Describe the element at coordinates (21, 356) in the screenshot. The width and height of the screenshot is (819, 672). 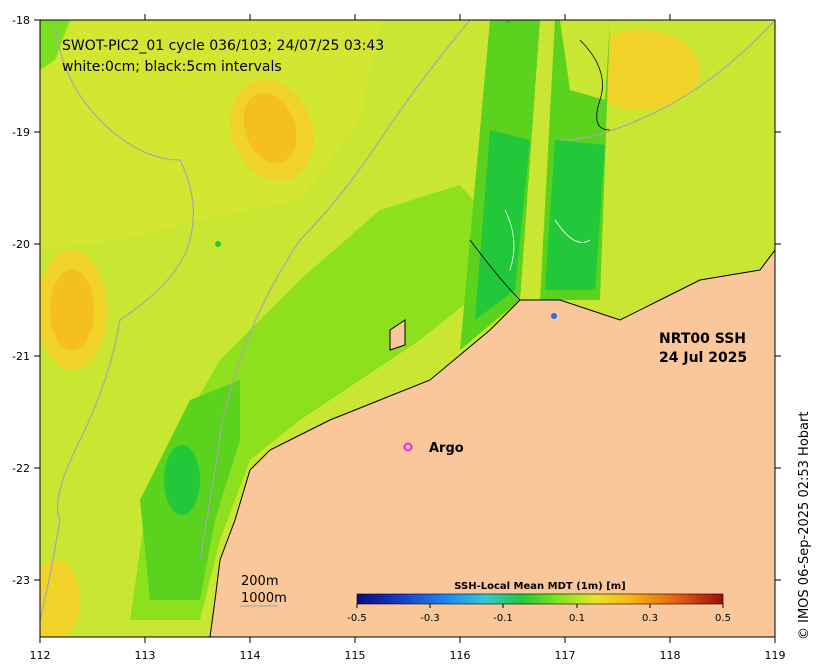
I see `y-tick-label: -21` at that location.